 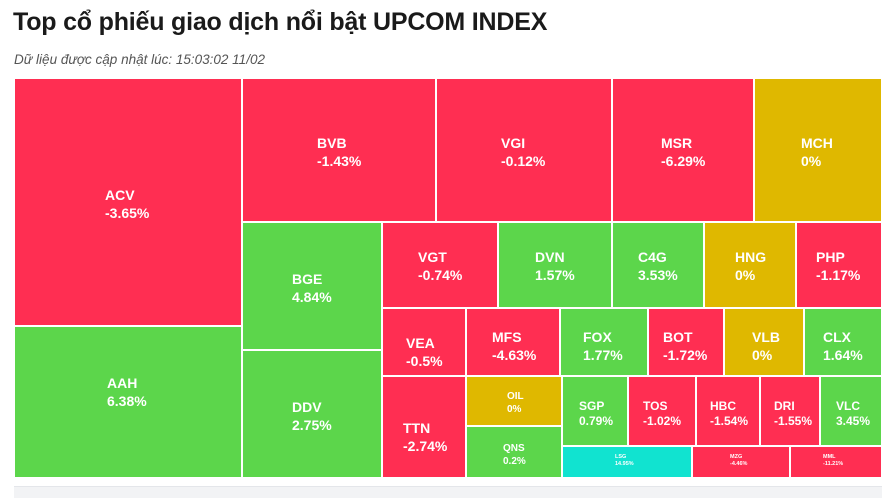 I want to click on cell-change: -0.74%, so click(x=440, y=274).